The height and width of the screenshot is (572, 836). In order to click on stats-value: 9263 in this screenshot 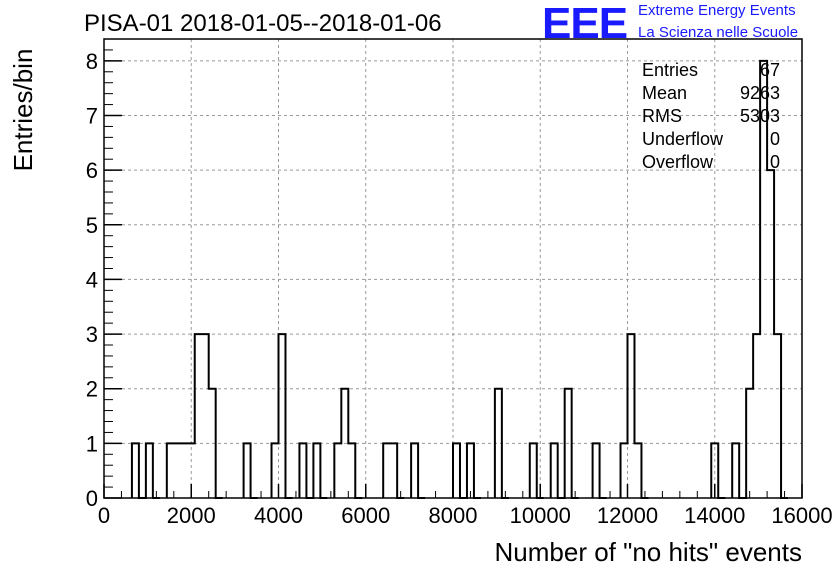, I will do `click(759, 93)`.